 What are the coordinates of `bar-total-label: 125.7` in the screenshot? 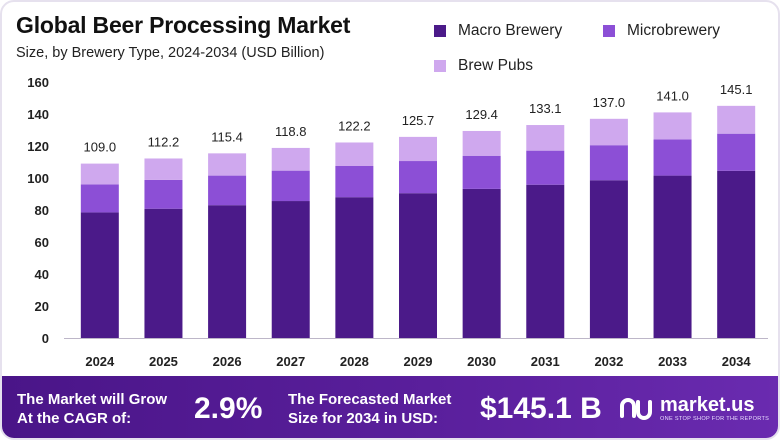 It's located at (418, 120).